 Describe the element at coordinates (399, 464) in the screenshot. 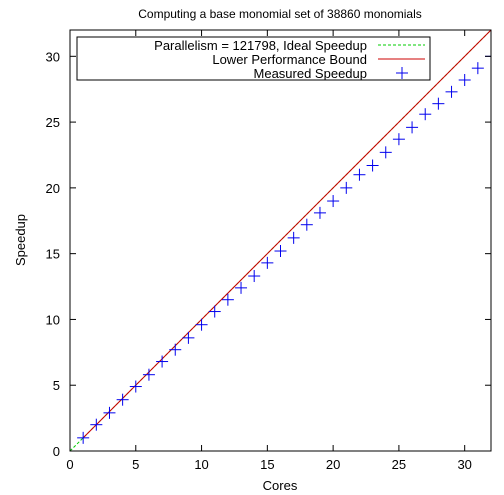

I see `x-tick-label: 25` at that location.